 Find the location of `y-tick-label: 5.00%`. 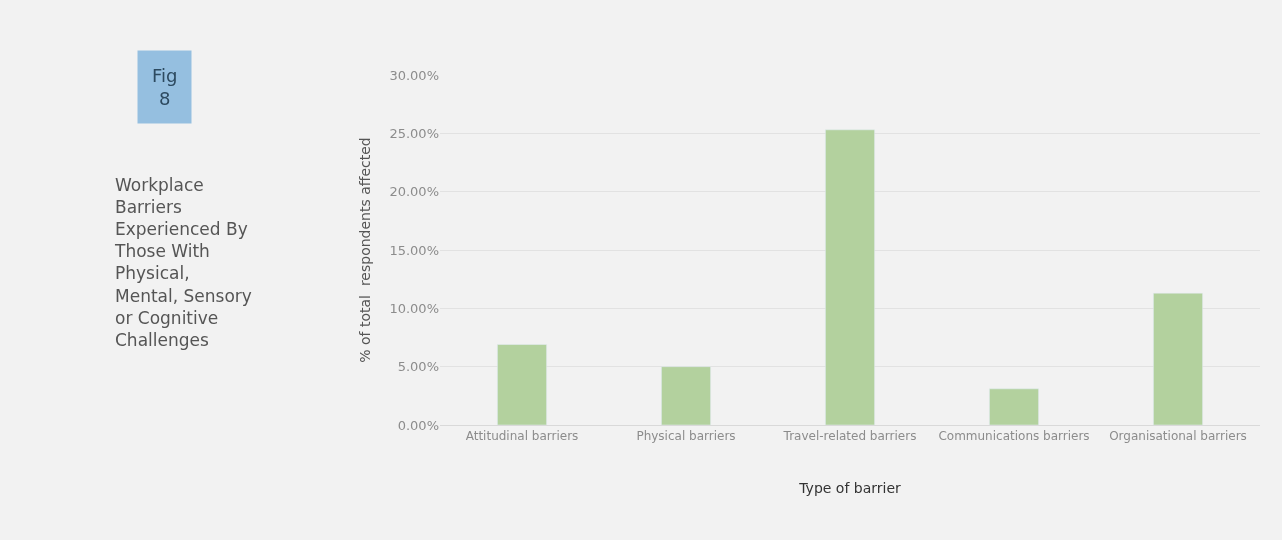

y-tick-label: 5.00% is located at coordinates (418, 367).